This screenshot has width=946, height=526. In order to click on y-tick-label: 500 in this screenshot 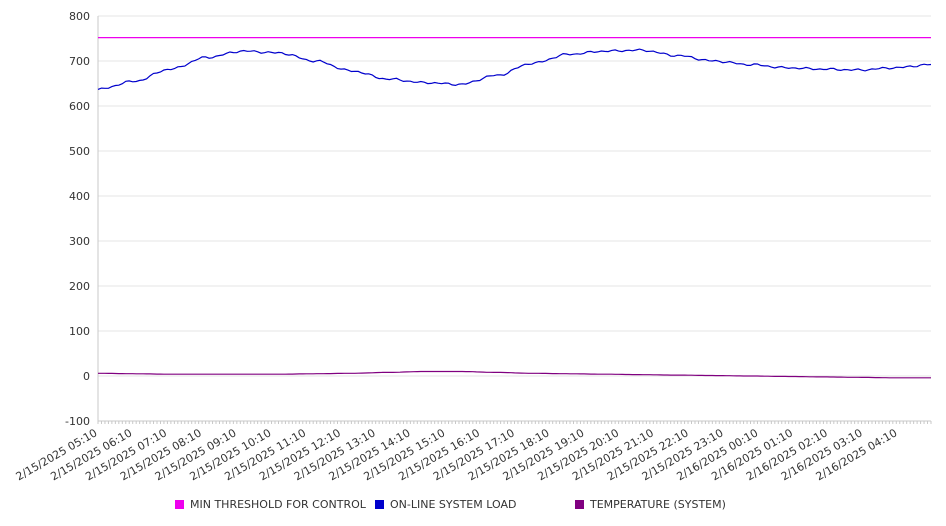, I will do `click(79, 151)`.